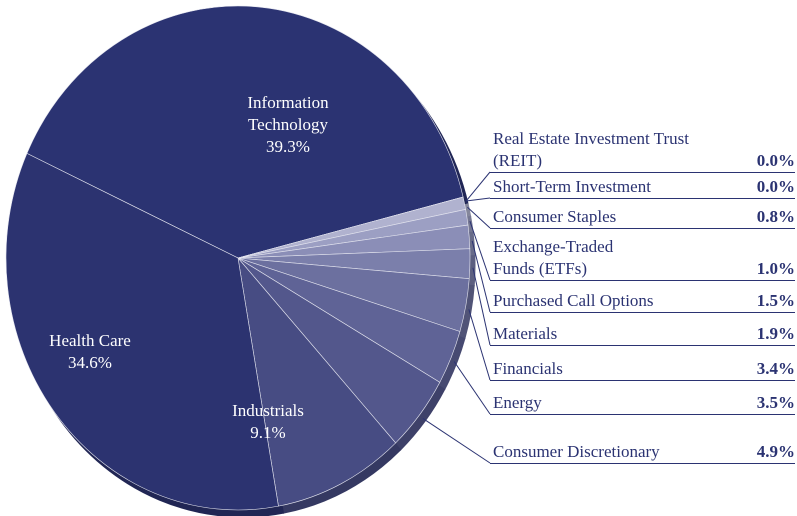 Image resolution: width=797 pixels, height=516 pixels. Describe the element at coordinates (642, 217) in the screenshot. I see `legend-entry: Consumer Staples 0.8%` at that location.